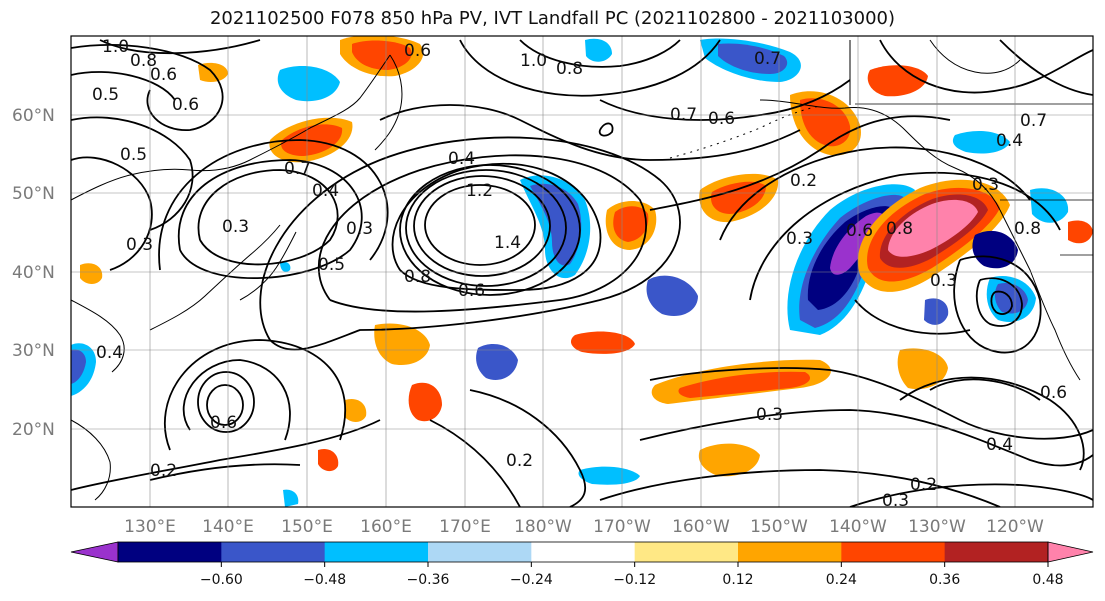 The height and width of the screenshot is (601, 1105). What do you see at coordinates (33, 430) in the screenshot?
I see `lat-label-20n: 20°N` at bounding box center [33, 430].